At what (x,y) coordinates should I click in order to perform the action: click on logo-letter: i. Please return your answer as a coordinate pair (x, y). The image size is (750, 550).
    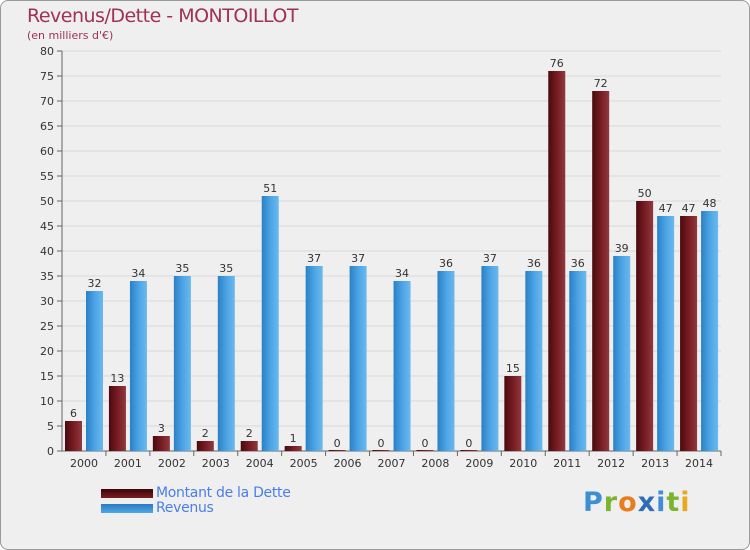
    Looking at the image, I should click on (685, 502).